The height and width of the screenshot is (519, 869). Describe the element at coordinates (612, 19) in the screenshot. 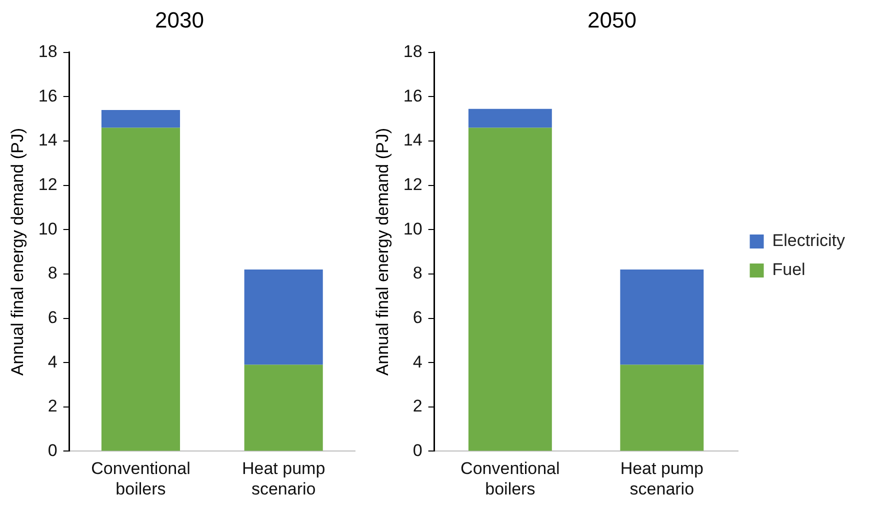

I see `chart-title: 2050` at that location.